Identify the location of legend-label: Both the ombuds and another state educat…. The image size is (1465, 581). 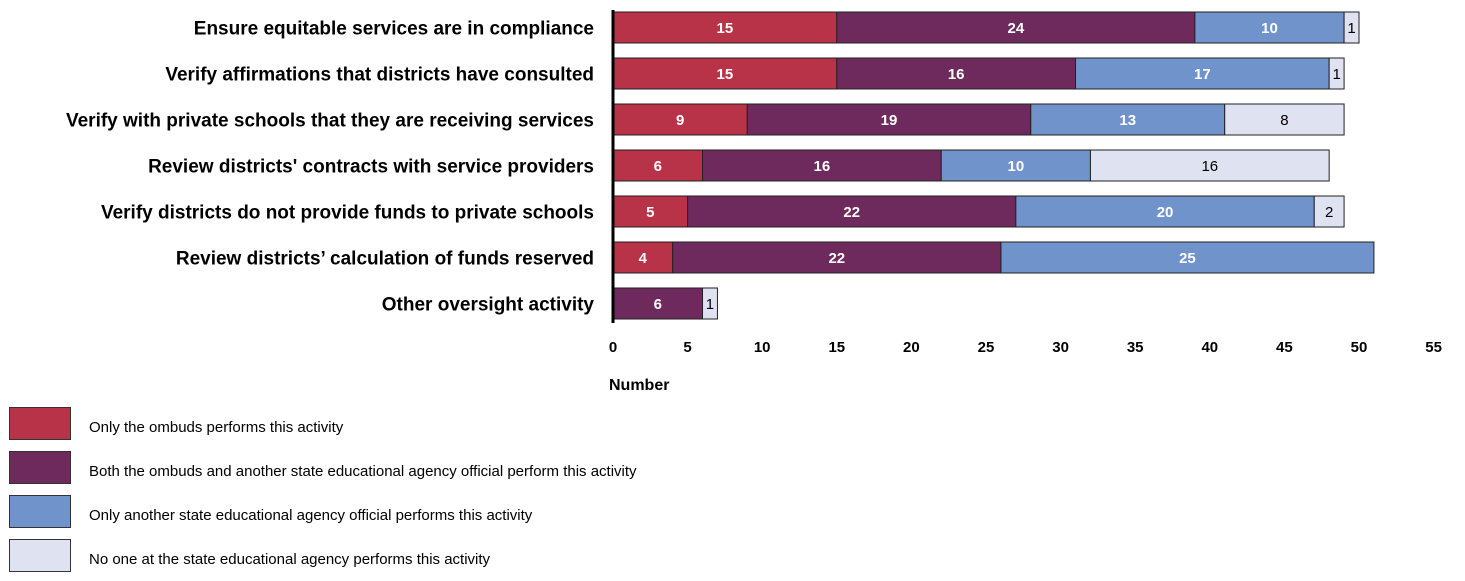
(363, 471).